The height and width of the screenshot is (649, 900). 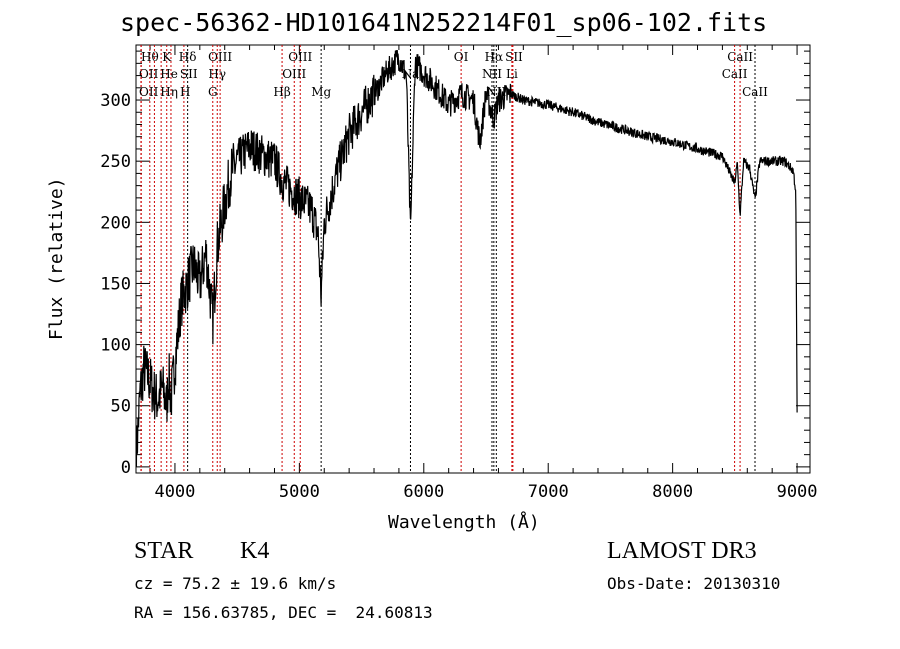 I want to click on x-axis-label: Wavelength (Å), so click(x=464, y=522).